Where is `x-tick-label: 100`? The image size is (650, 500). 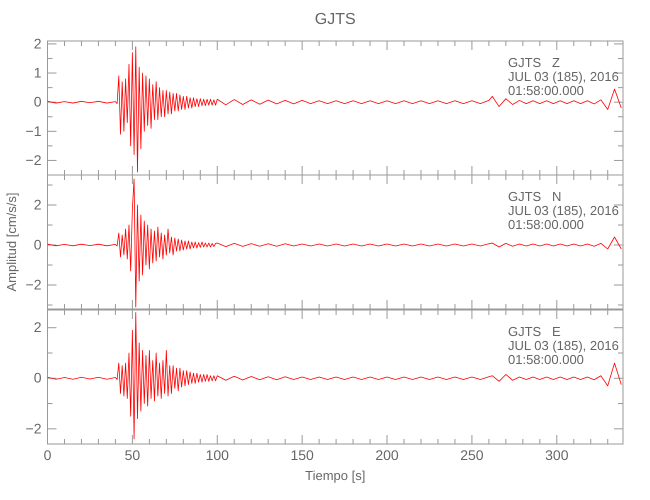 x-tick-label: 100 is located at coordinates (218, 454).